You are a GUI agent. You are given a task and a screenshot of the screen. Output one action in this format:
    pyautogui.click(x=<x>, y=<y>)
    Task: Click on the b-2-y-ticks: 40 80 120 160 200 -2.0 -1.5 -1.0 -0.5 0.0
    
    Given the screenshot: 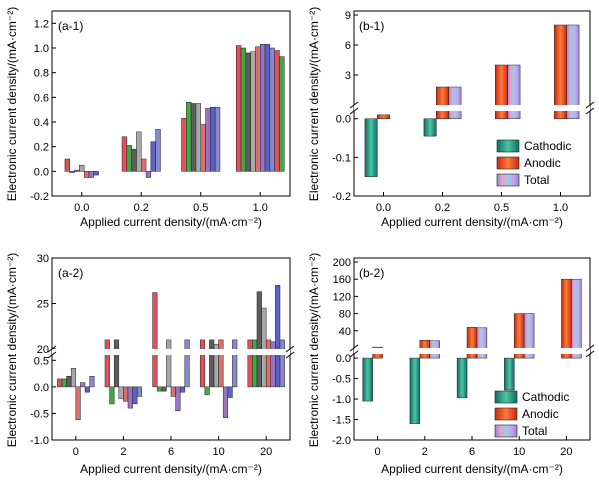 What is the action you would take?
    pyautogui.click(x=345, y=352)
    